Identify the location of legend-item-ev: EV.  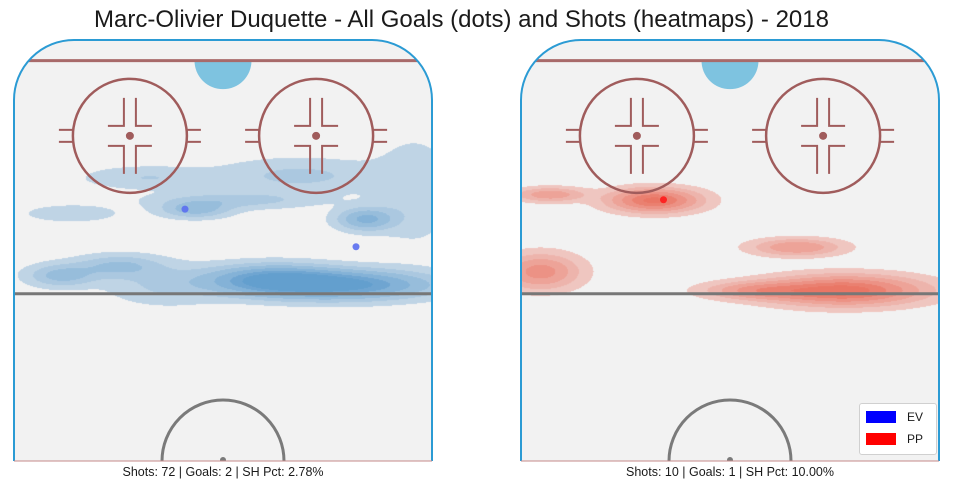
(894, 417).